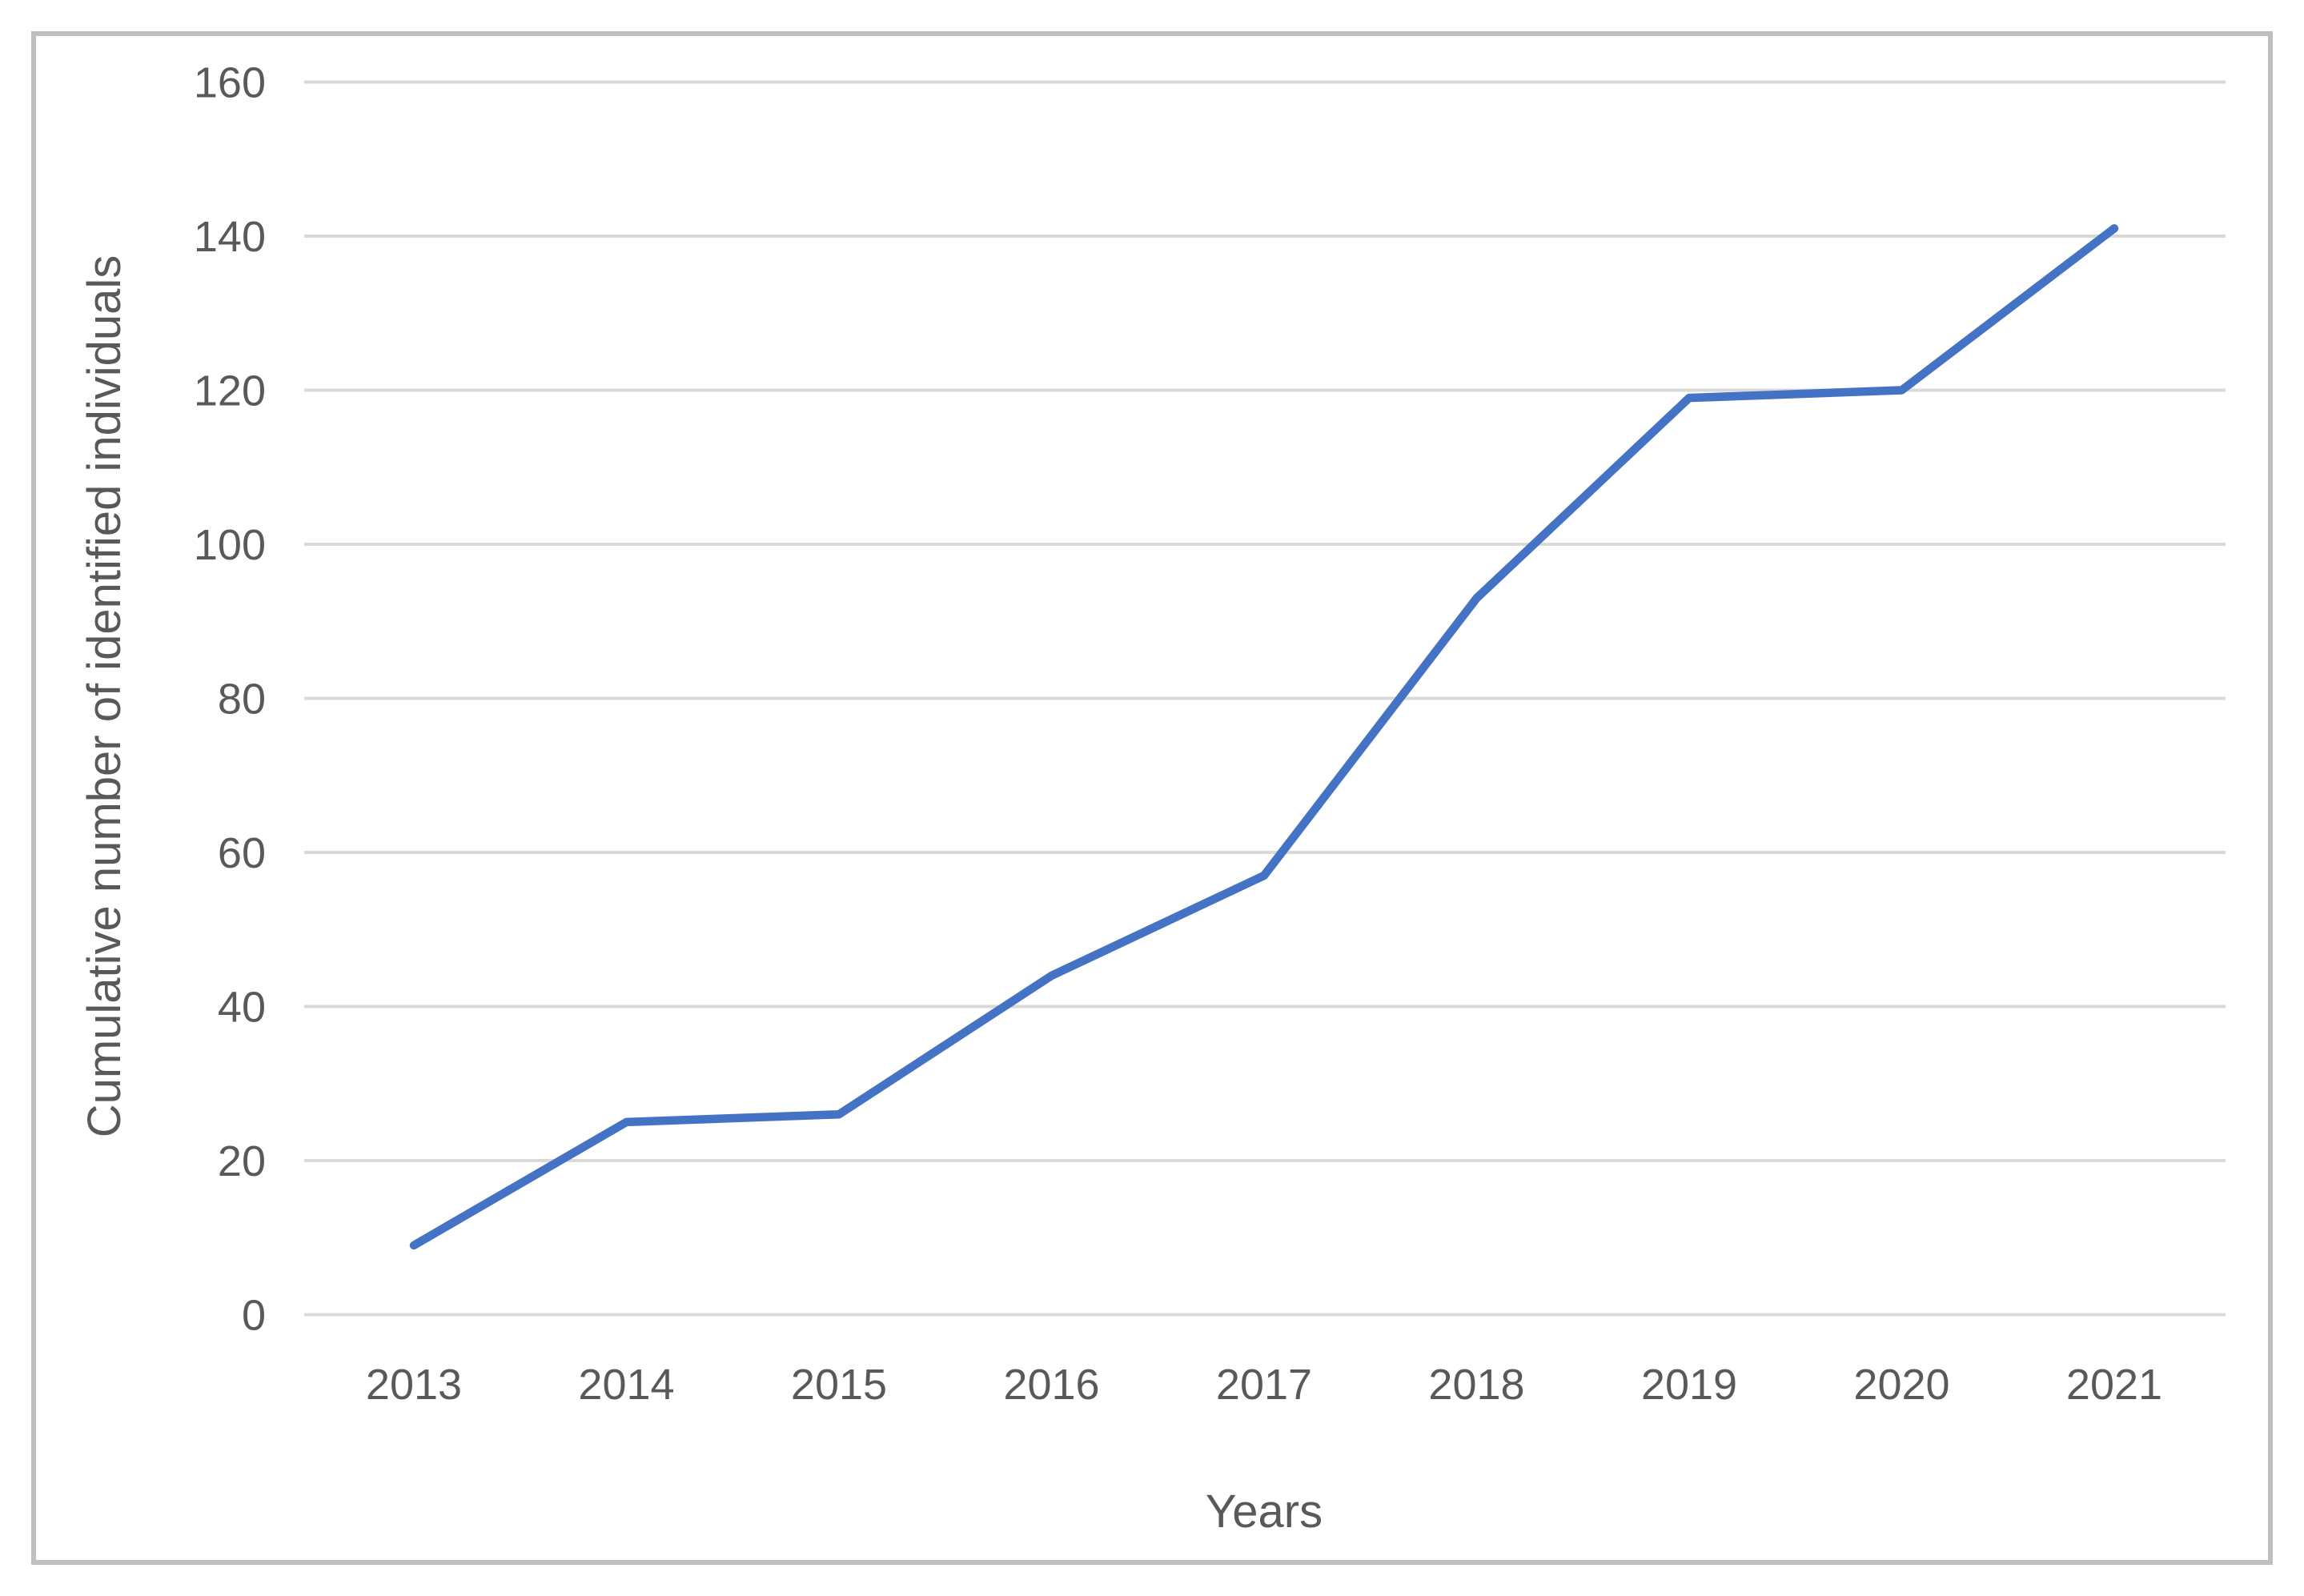  What do you see at coordinates (242, 853) in the screenshot?
I see `y-tick-label: 60` at bounding box center [242, 853].